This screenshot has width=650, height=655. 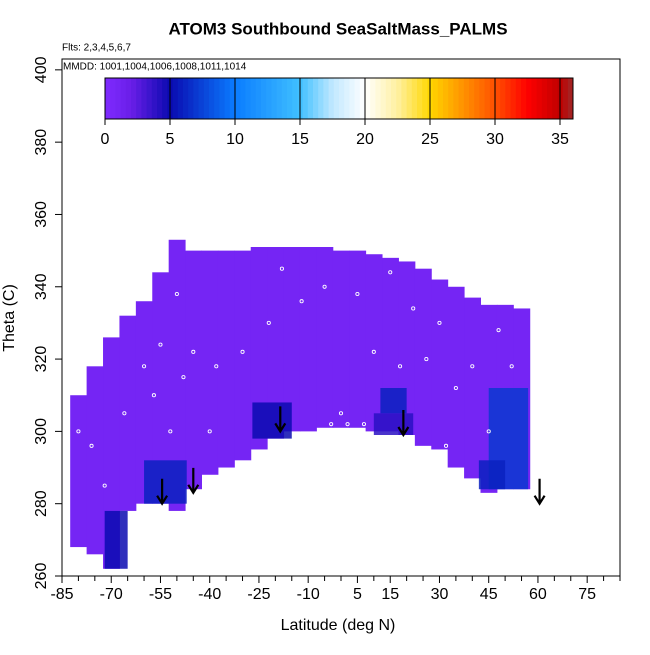 I want to click on x-tick-label: 45, so click(x=489, y=594).